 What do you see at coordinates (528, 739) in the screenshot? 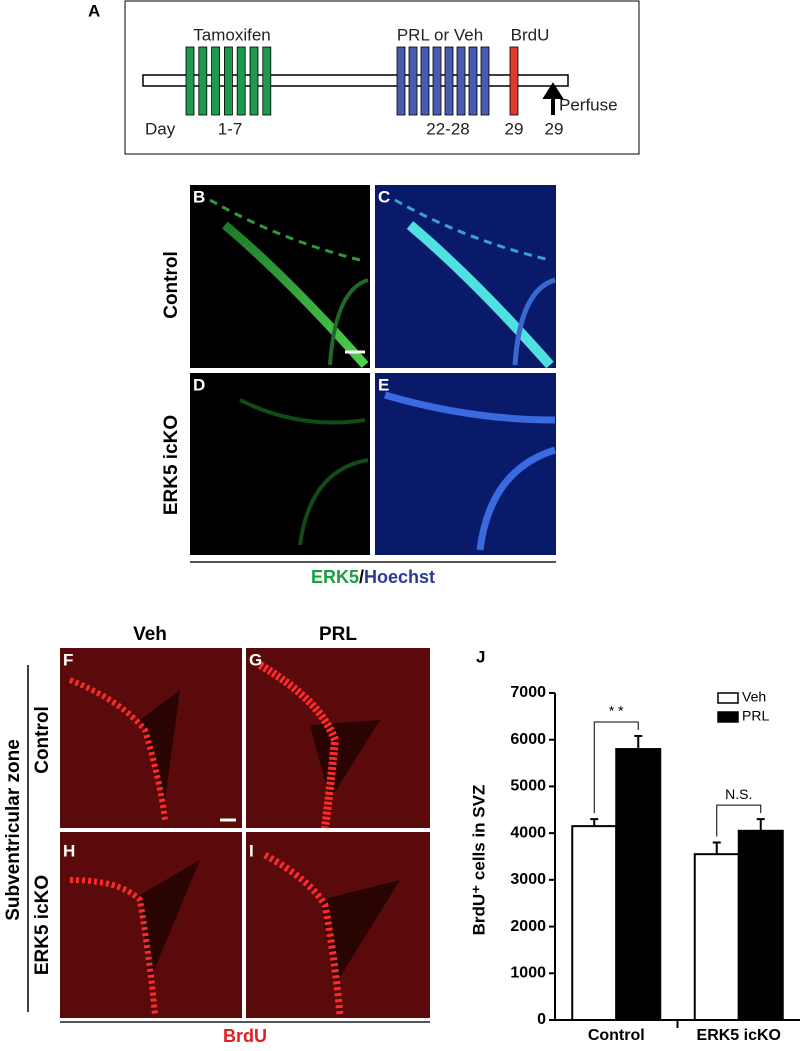
I see `y-tick-label: 6000` at bounding box center [528, 739].